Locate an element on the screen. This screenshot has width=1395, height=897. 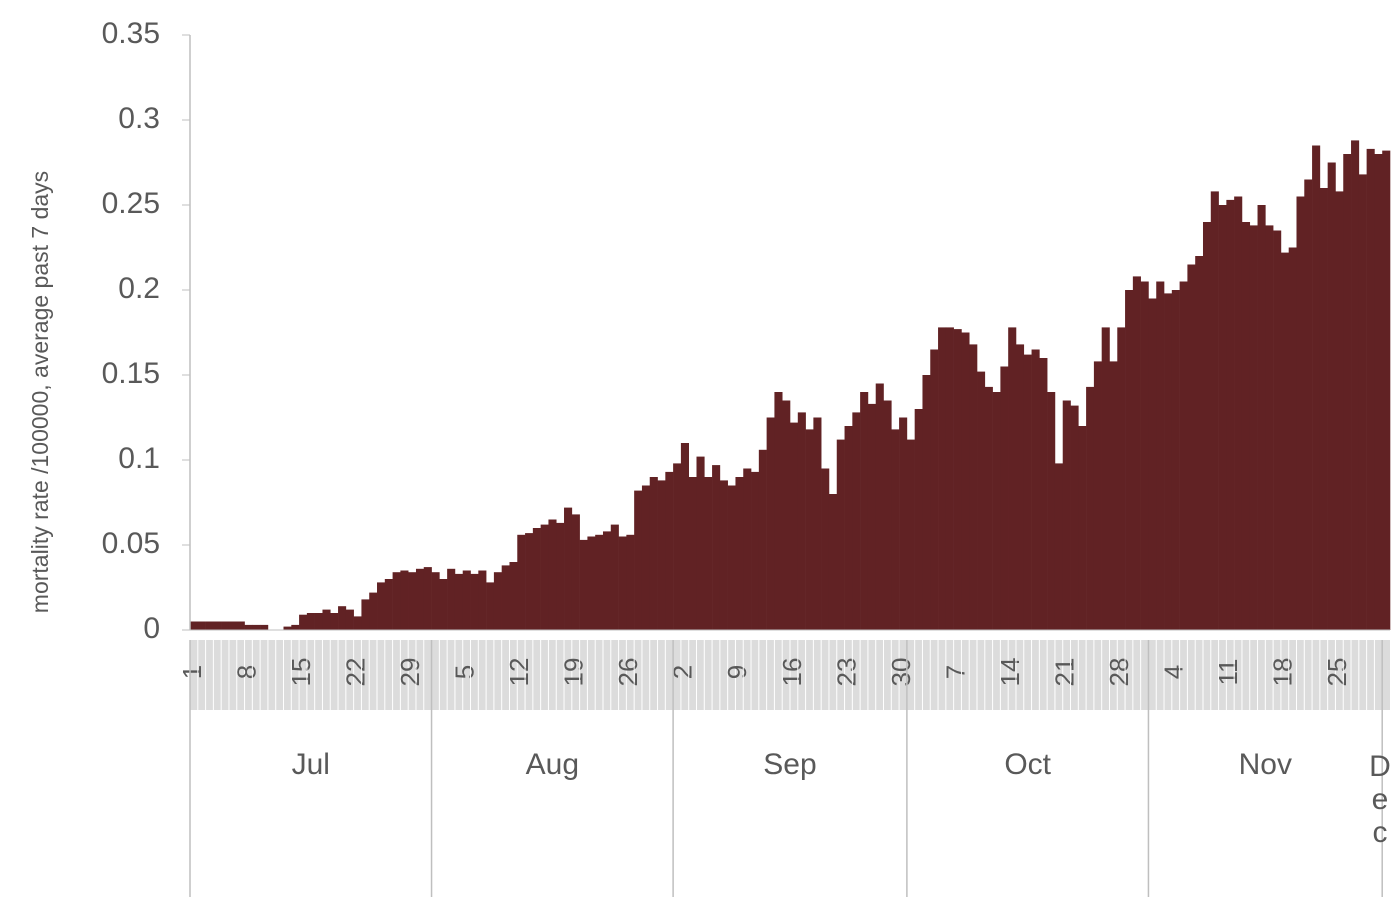
x-tick-label: 8 is located at coordinates (246, 672).